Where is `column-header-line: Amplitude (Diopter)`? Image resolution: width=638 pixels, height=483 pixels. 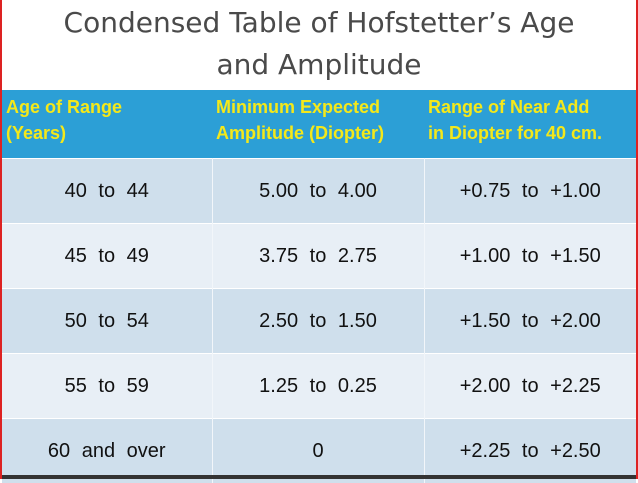 column-header-line: Amplitude (Diopter) is located at coordinates (320, 133).